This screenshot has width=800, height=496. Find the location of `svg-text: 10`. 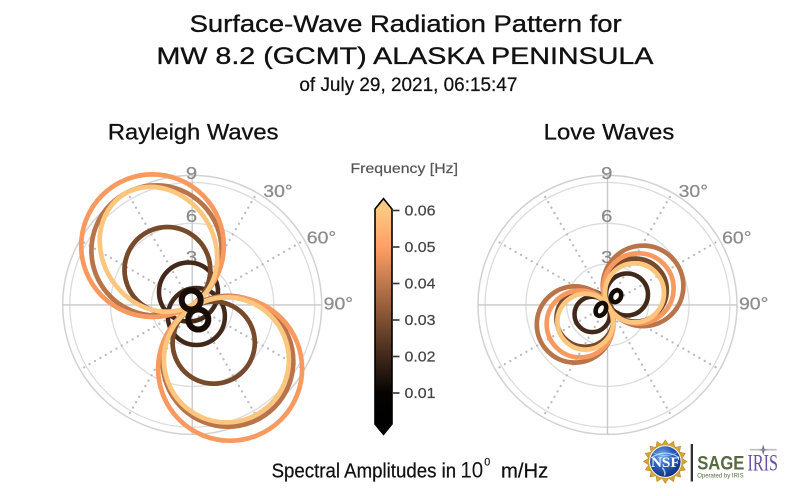

svg-text: 10 is located at coordinates (471, 470).